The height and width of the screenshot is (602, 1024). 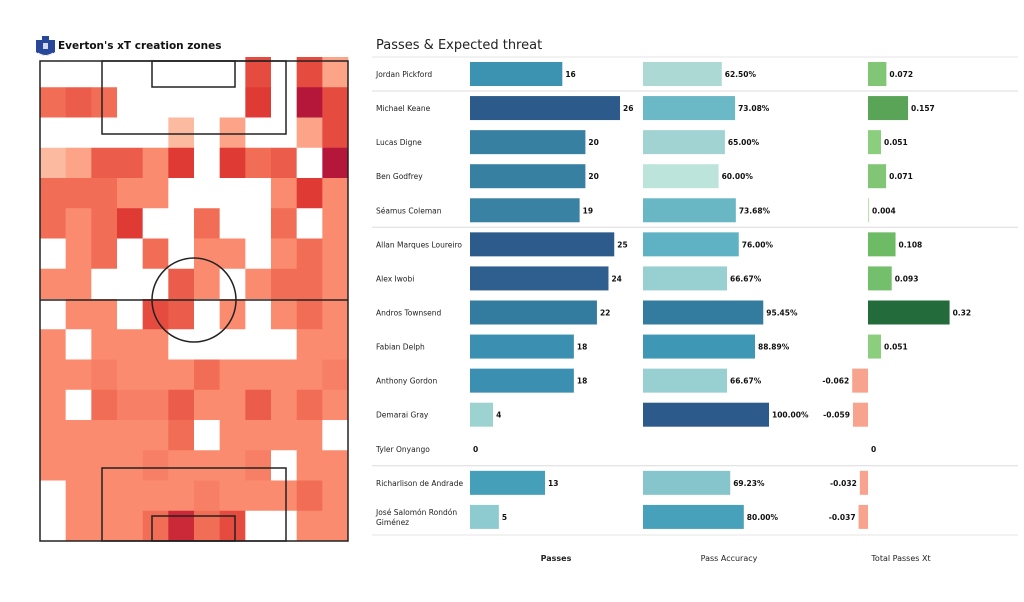 I want to click on player-name: Séamus Coleman, so click(x=409, y=210).